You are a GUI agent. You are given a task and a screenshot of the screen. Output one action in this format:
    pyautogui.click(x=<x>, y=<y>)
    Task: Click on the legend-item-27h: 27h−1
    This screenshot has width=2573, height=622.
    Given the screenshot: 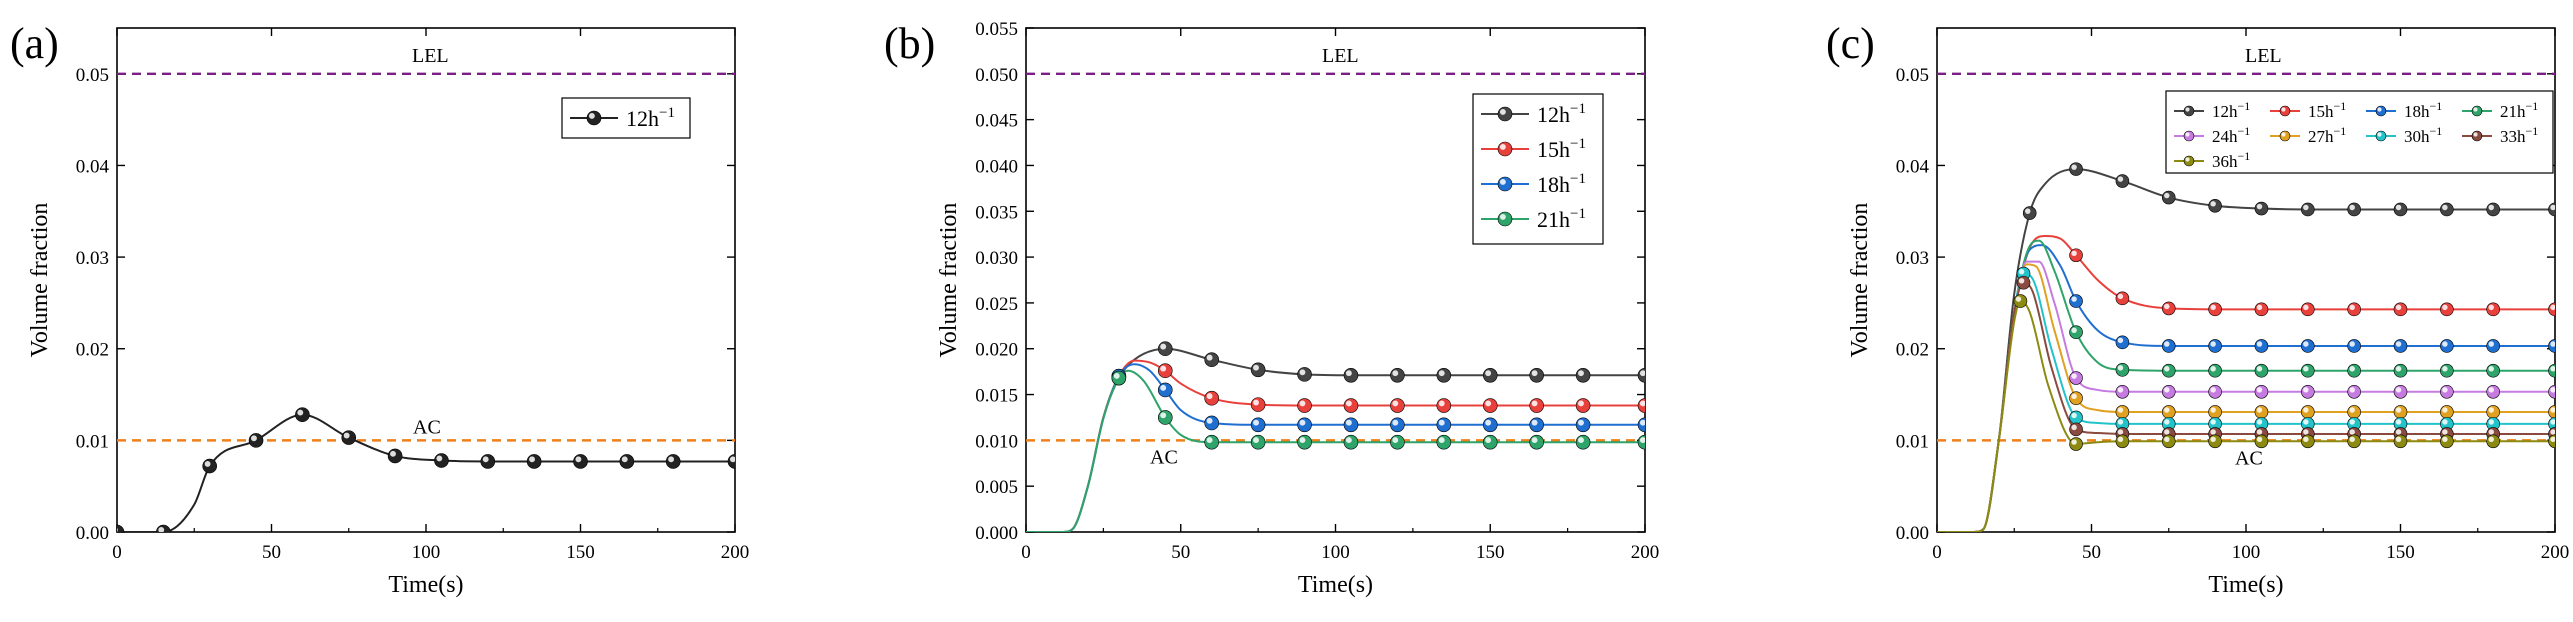 What is the action you would take?
    pyautogui.click(x=2308, y=135)
    